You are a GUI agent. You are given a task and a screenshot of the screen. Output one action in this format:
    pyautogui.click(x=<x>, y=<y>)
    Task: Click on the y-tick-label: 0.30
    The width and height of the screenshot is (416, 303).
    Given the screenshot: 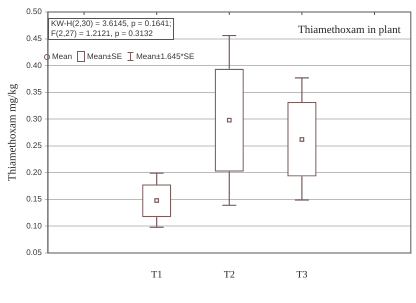 What is the action you would take?
    pyautogui.click(x=34, y=119)
    